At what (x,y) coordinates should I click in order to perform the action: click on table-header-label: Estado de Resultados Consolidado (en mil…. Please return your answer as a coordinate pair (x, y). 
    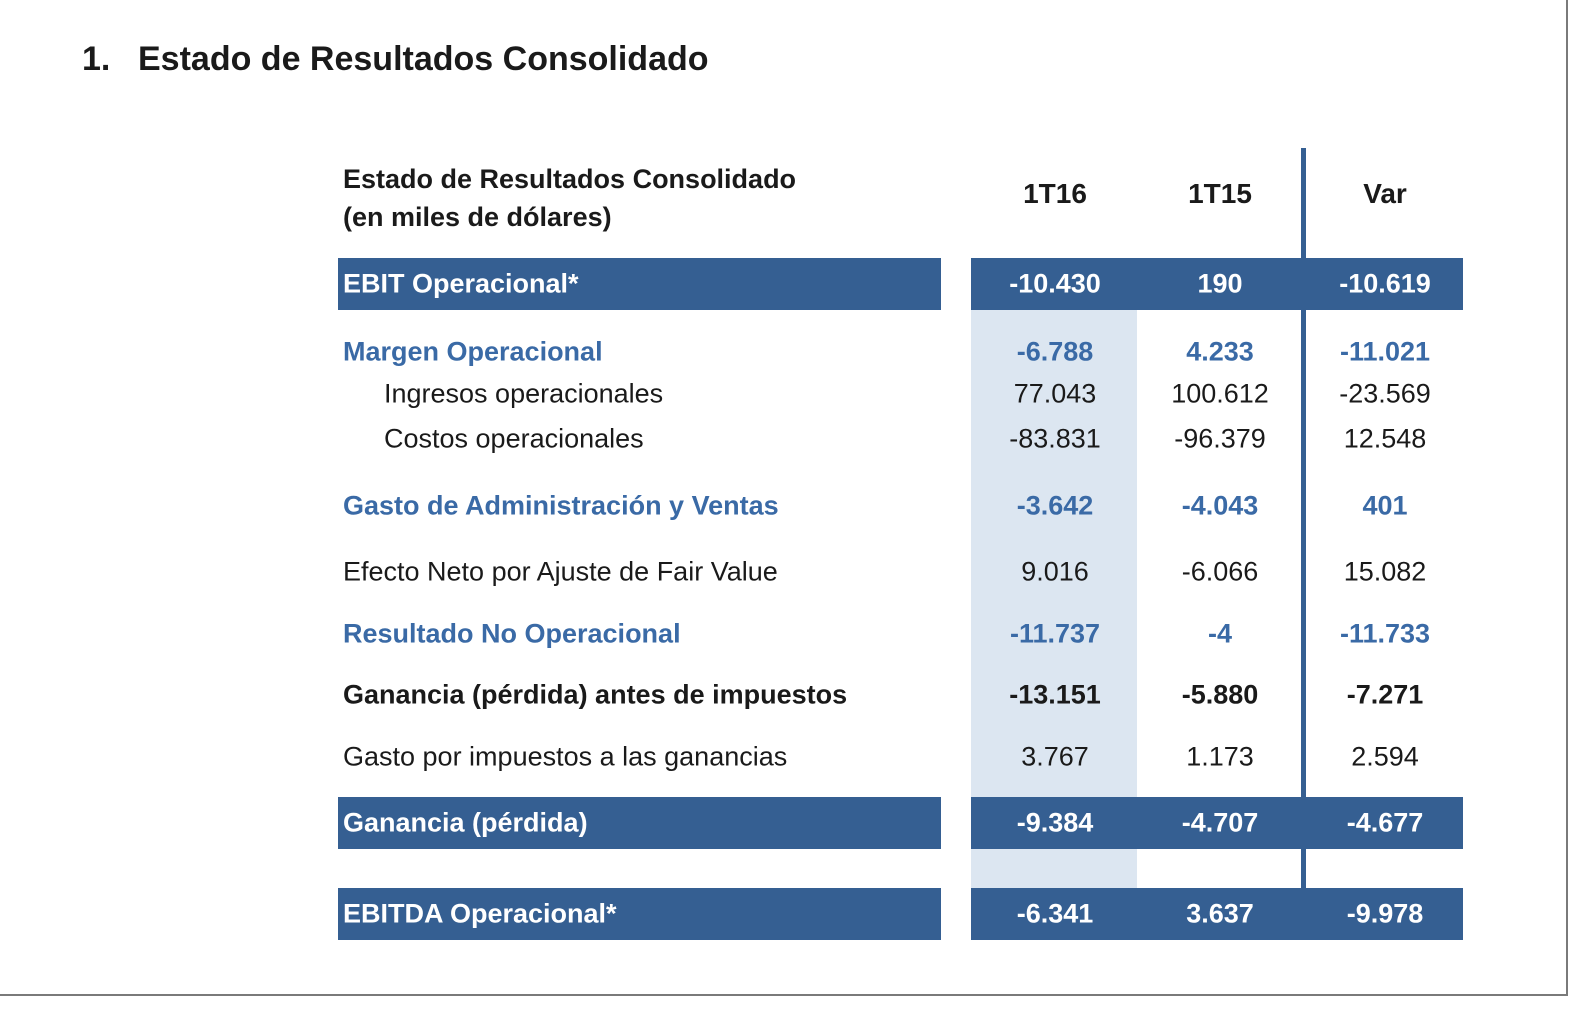
    Looking at the image, I should click on (569, 198).